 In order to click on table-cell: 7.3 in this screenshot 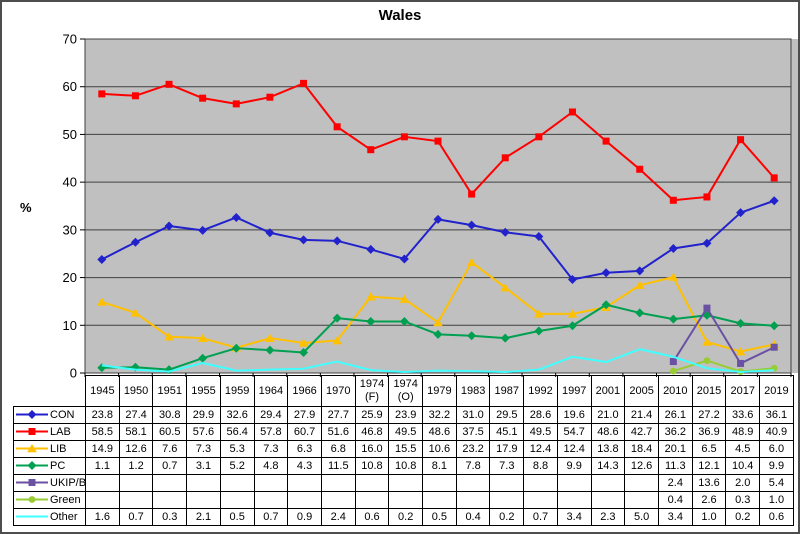, I will do `click(507, 466)`.